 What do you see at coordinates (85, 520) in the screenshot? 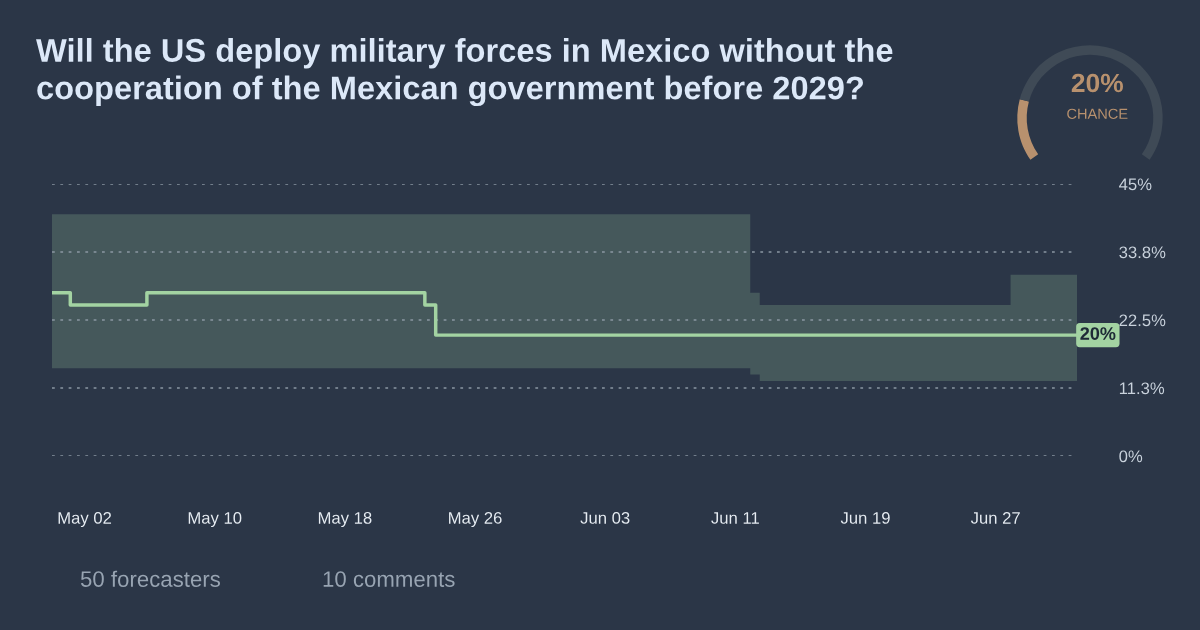
I see `x-tick-label: May 02` at bounding box center [85, 520].